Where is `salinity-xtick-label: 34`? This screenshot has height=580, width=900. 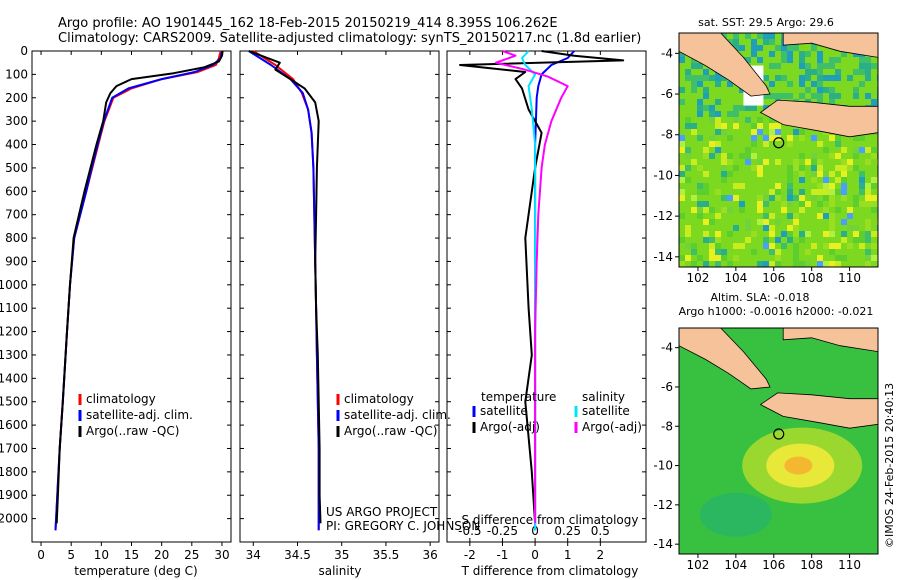
salinity-xtick-label: 34 is located at coordinates (253, 555).